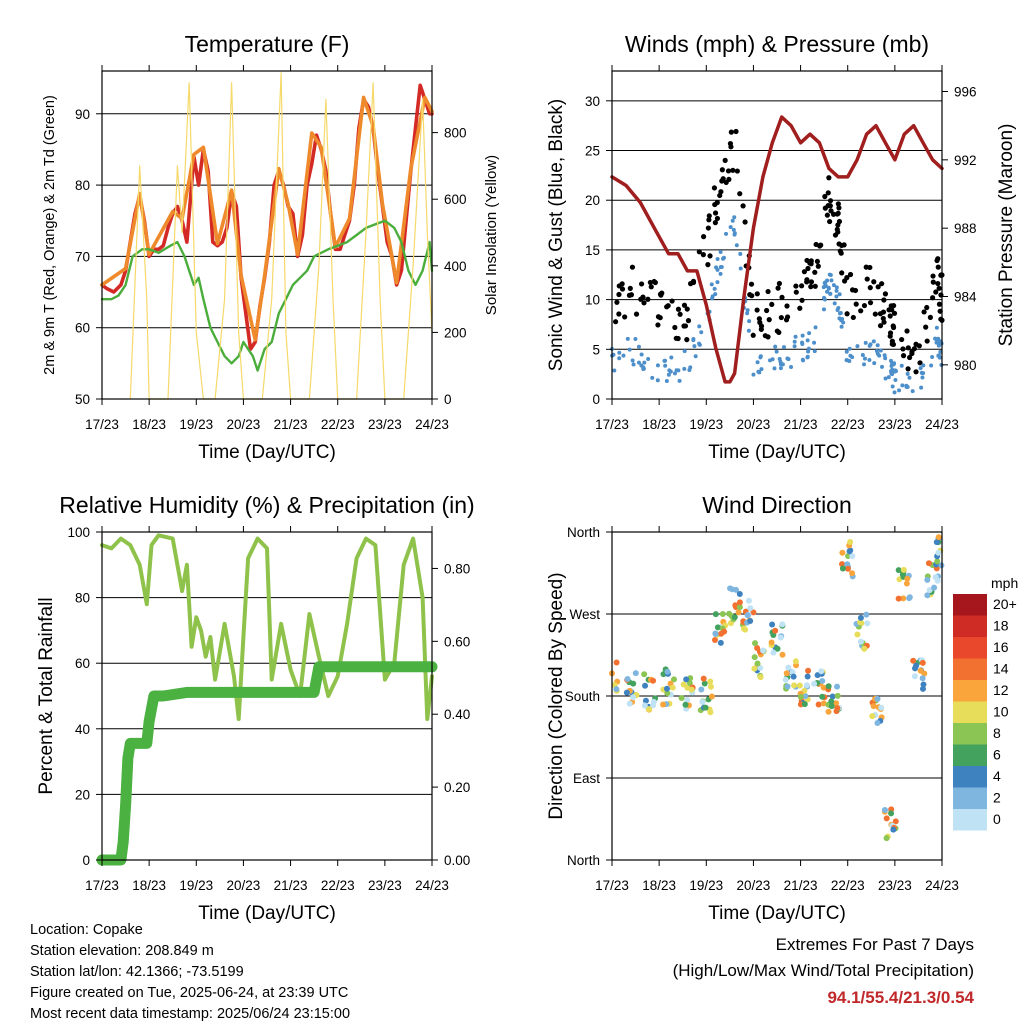 The image size is (1024, 1025). I want to click on plot-frame, so click(267, 696).